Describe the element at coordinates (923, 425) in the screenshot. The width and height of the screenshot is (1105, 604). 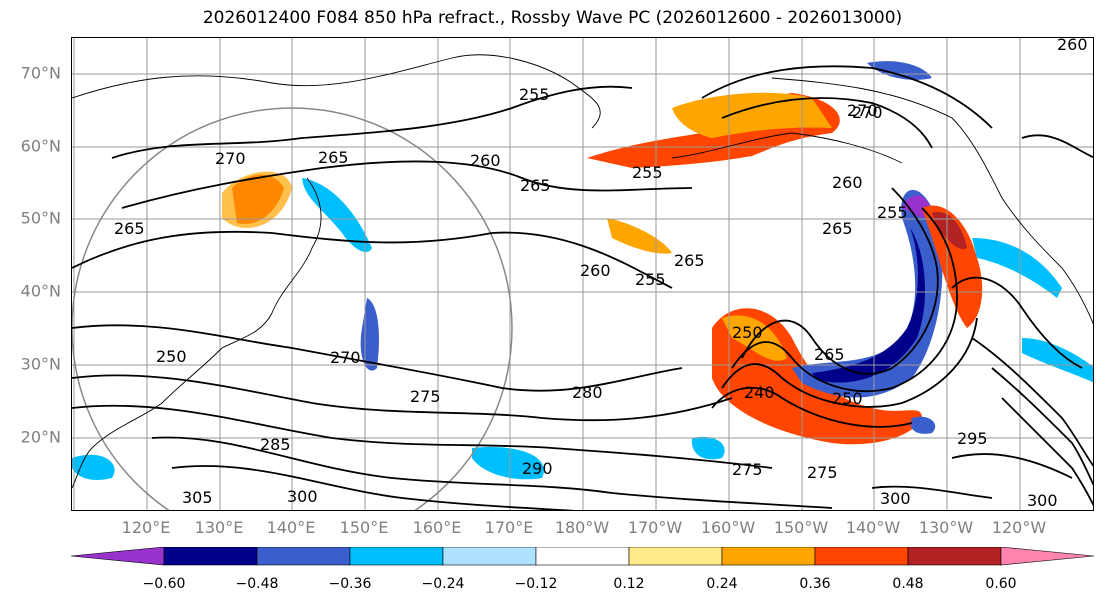
I see `shade-south-negative` at that location.